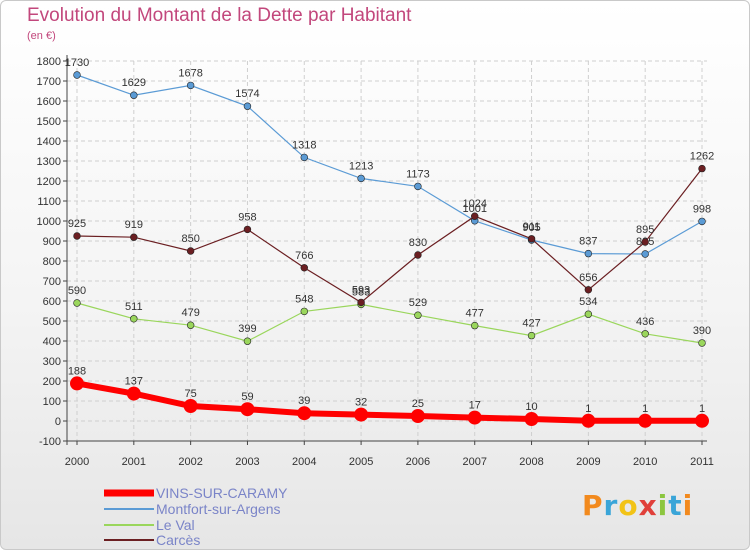 The image size is (750, 550). Describe the element at coordinates (361, 403) in the screenshot. I see `data-label: 32` at that location.